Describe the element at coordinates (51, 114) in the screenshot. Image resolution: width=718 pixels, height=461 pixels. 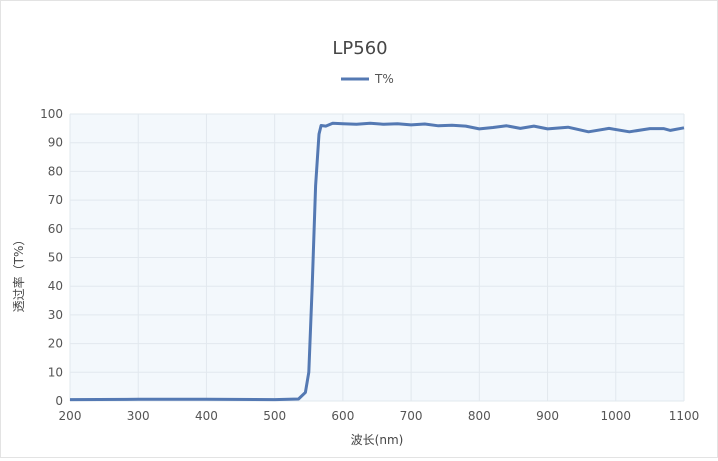
I see `y-tick-label: 100` at that location.